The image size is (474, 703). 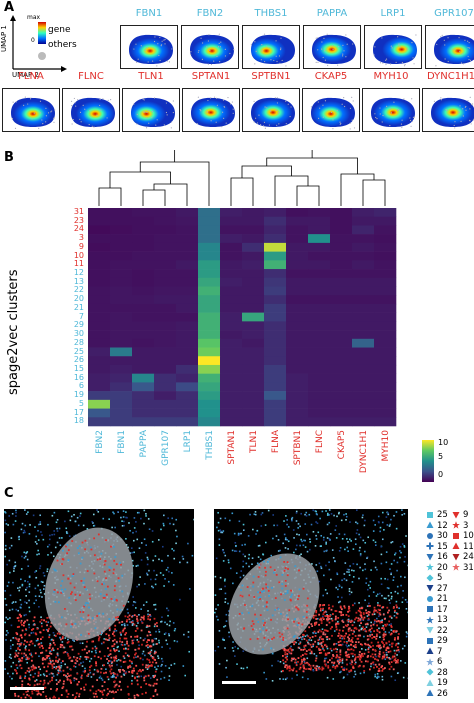 What do you see at coordinates (434, 652) in the screenshot?
I see `cluster-legend-item: 7` at bounding box center [434, 652].